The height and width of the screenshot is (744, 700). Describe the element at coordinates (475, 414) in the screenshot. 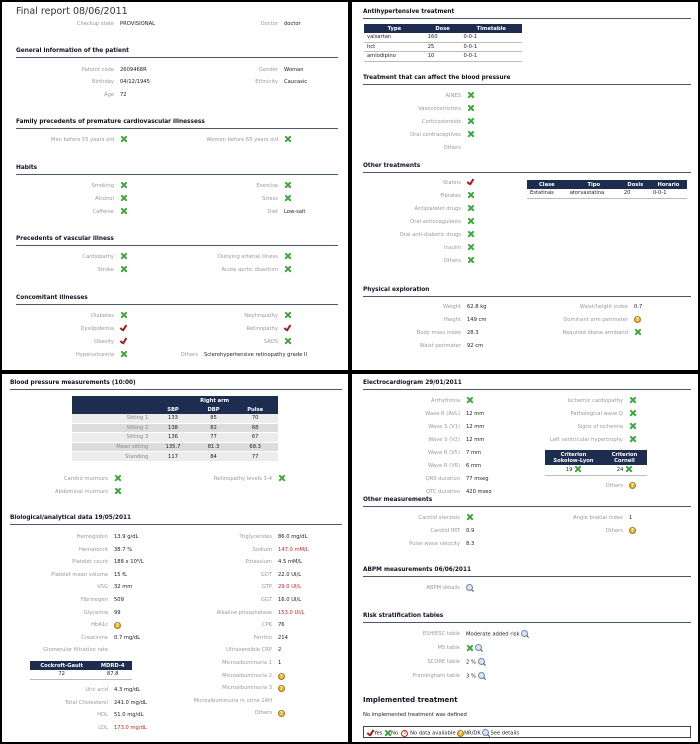

I see `wave-r-avl-value: 12 mm` at that location.